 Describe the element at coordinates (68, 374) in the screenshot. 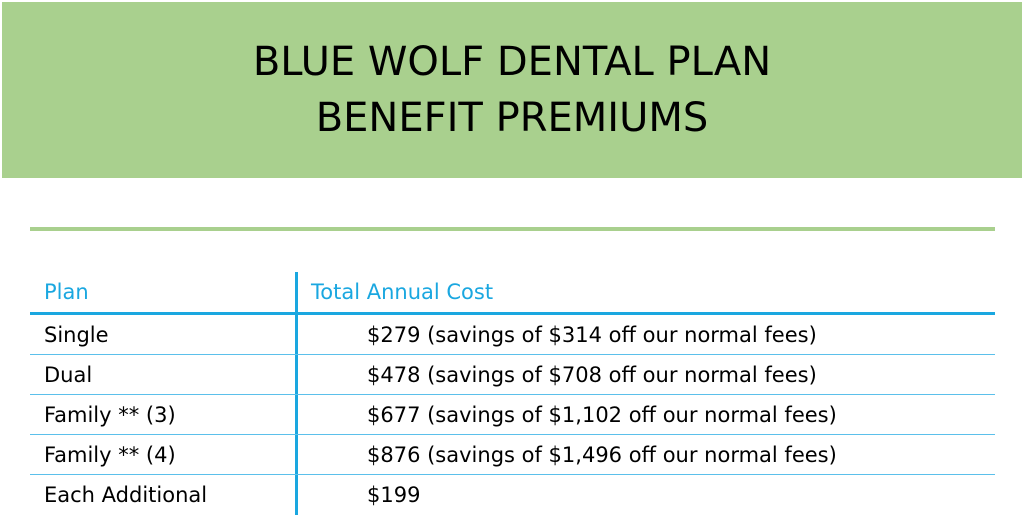

I see `plan-cell: Dual` at that location.